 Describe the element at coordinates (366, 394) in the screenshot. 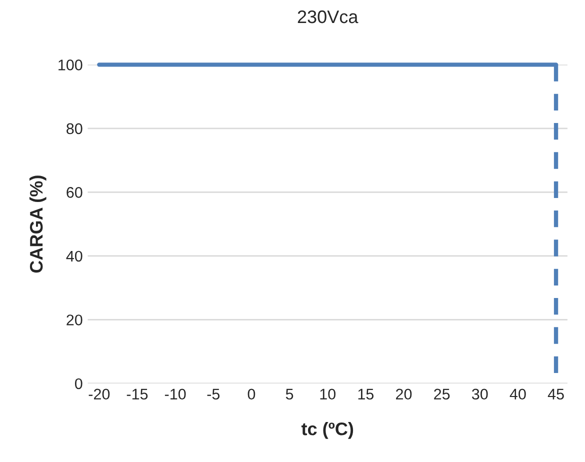

I see `x-tick-label: 15` at that location.